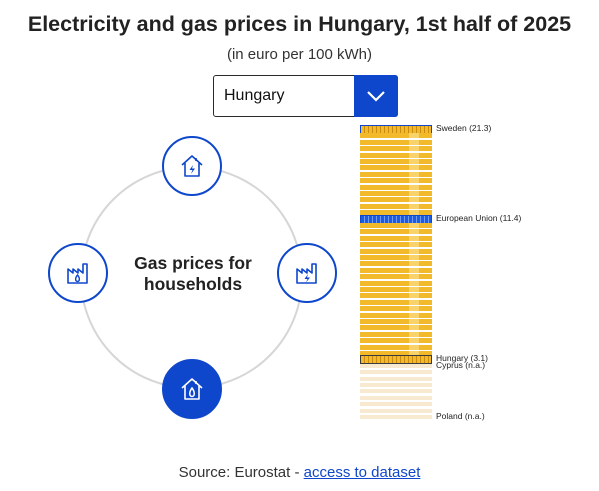  Describe the element at coordinates (193, 284) in the screenshot. I see `center-label-line2: households` at that location.